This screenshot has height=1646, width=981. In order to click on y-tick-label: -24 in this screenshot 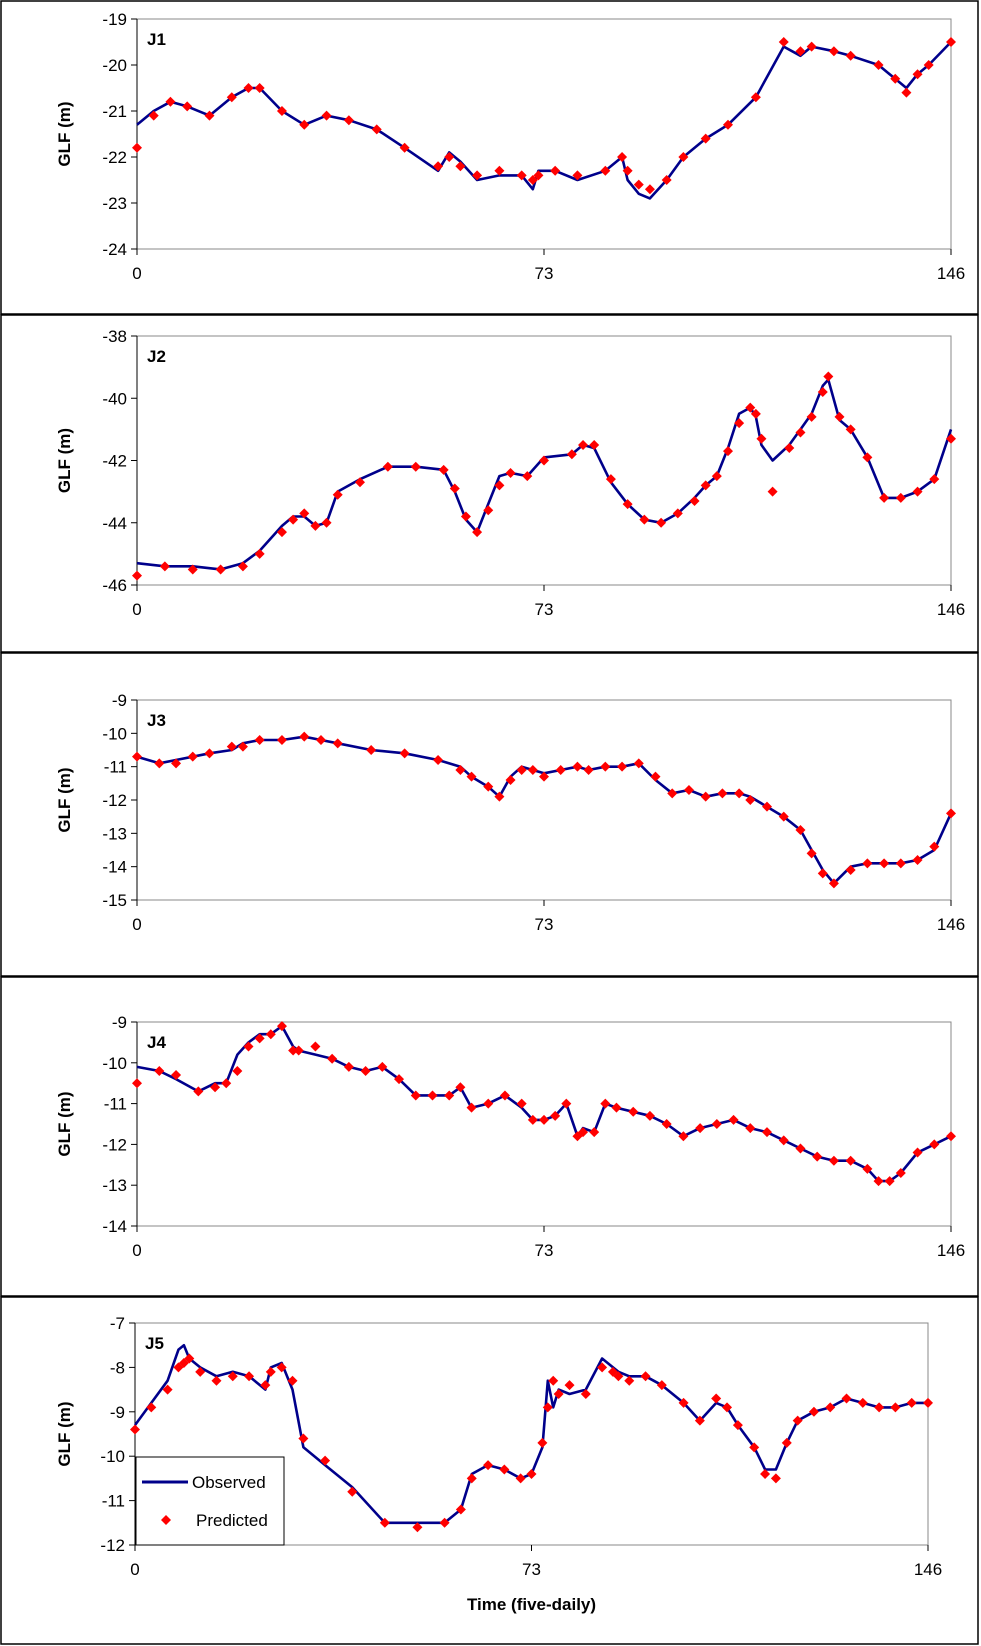, I will do `click(114, 249)`.